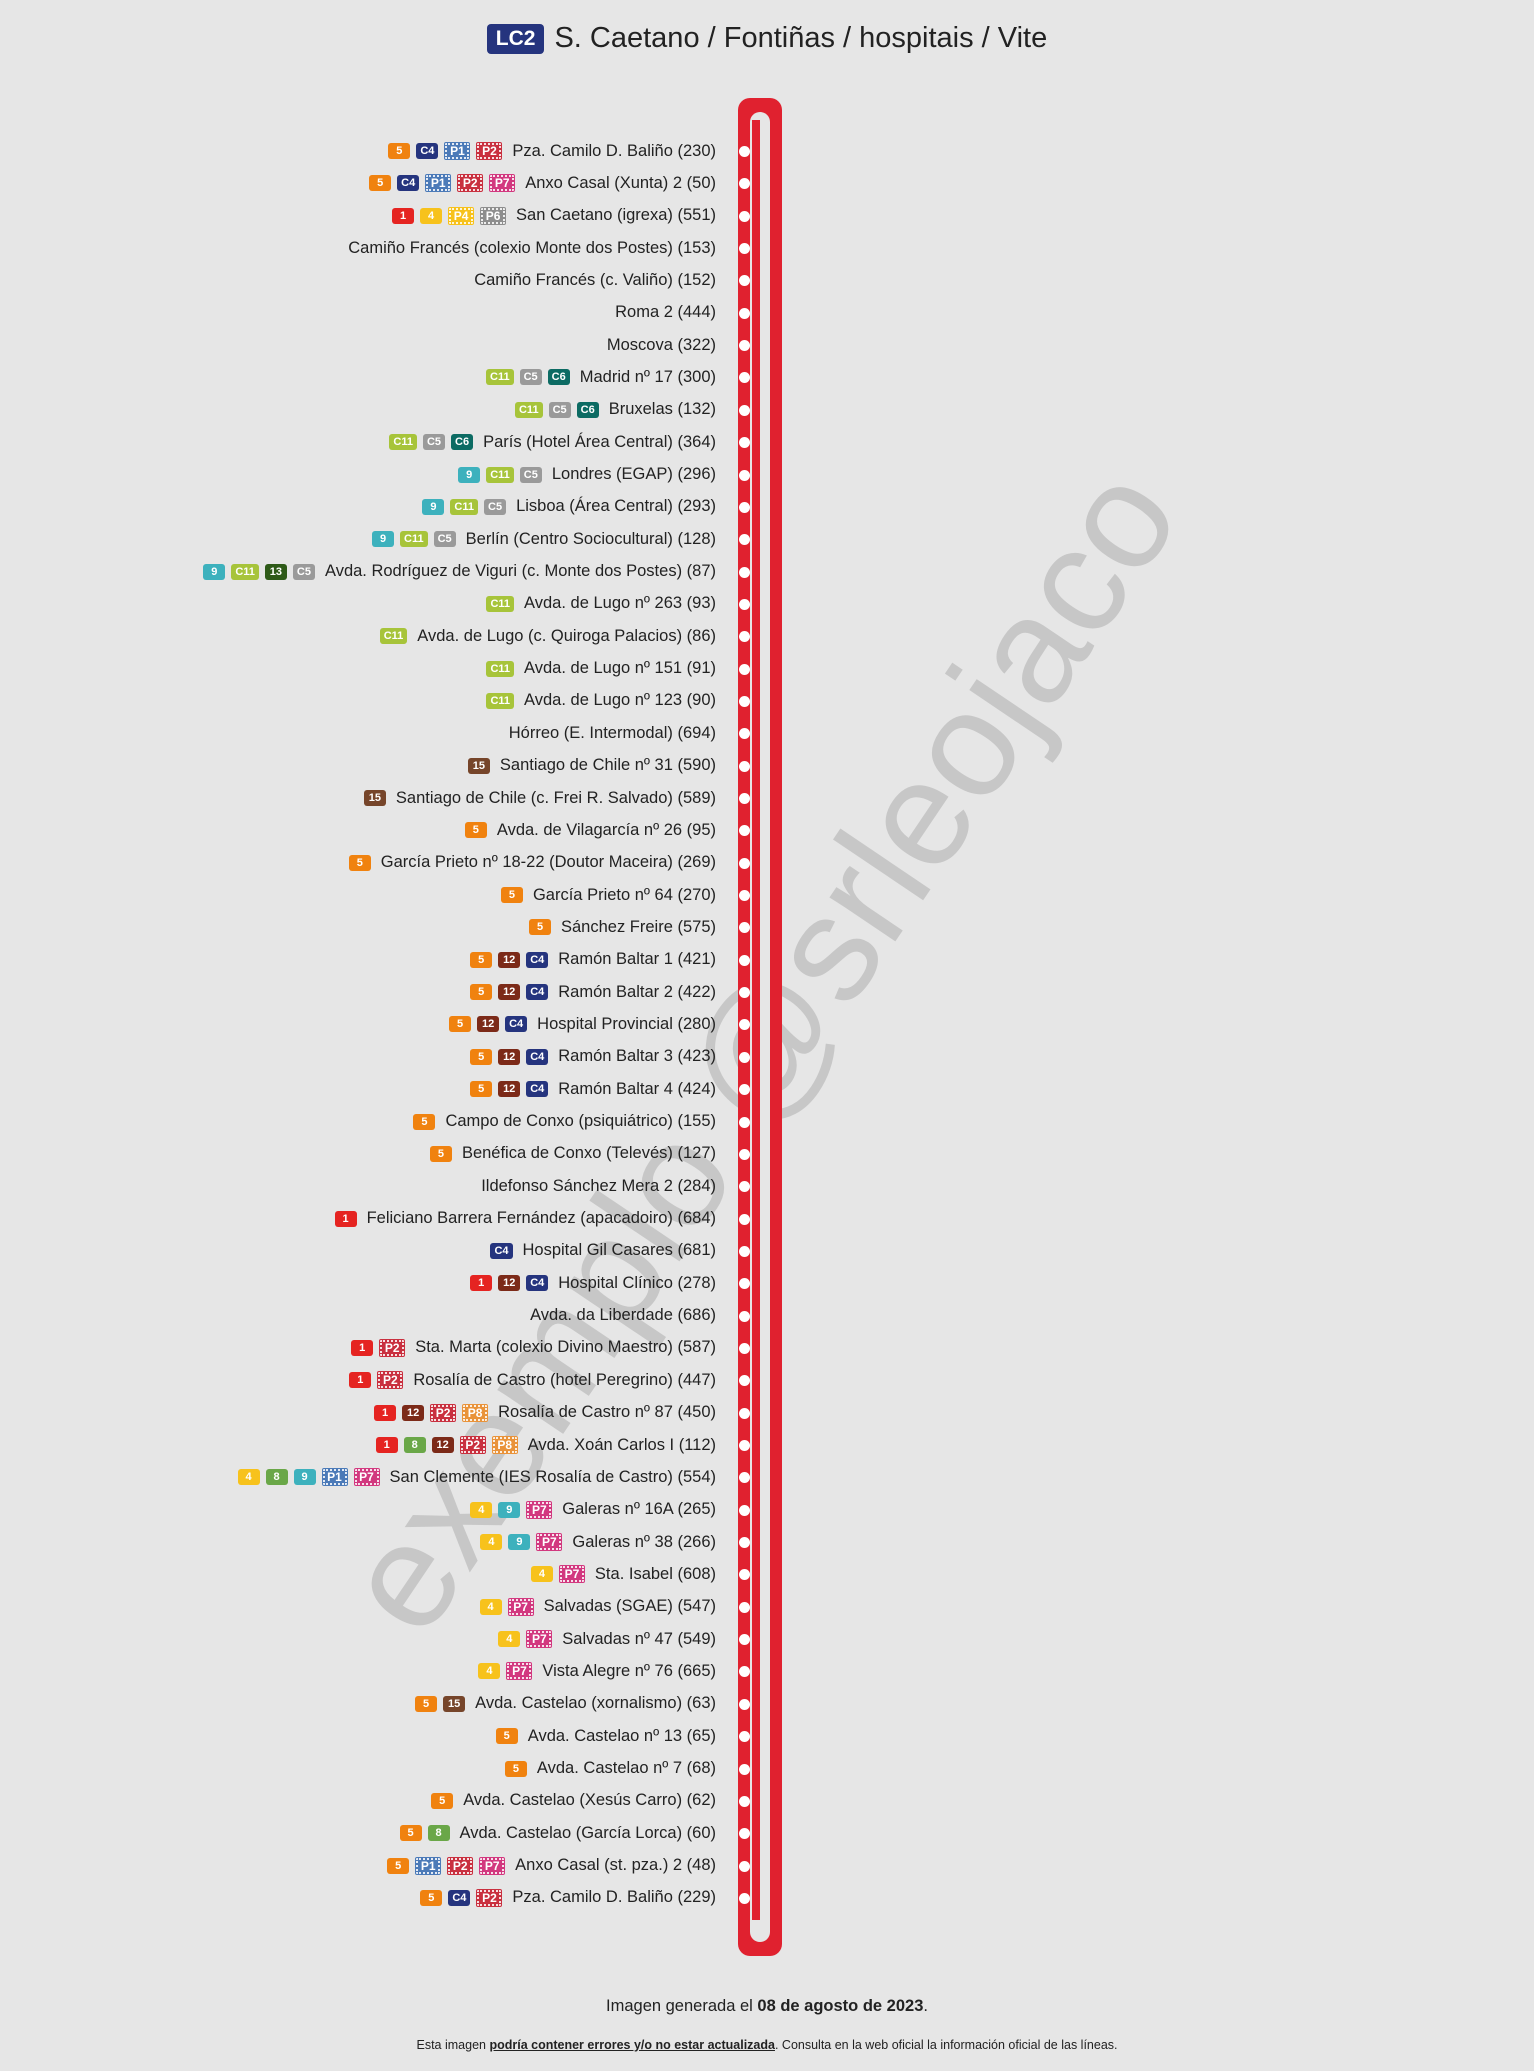 This screenshot has width=1534, height=2071. What do you see at coordinates (639, 1638) in the screenshot?
I see `stop-name: Salvadas nº 47 (549)` at bounding box center [639, 1638].